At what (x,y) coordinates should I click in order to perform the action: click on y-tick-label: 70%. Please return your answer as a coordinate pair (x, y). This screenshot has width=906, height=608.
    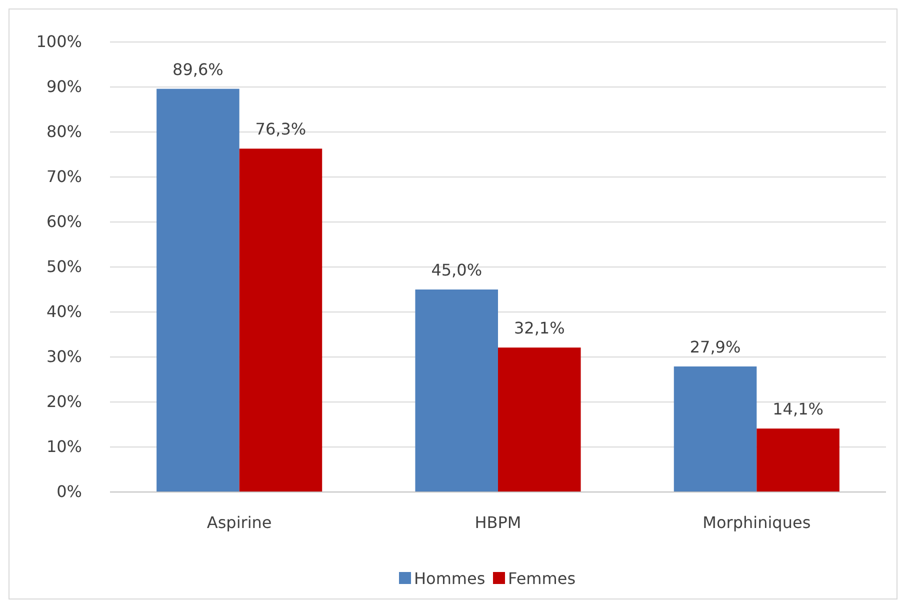
    Looking at the image, I should click on (64, 176).